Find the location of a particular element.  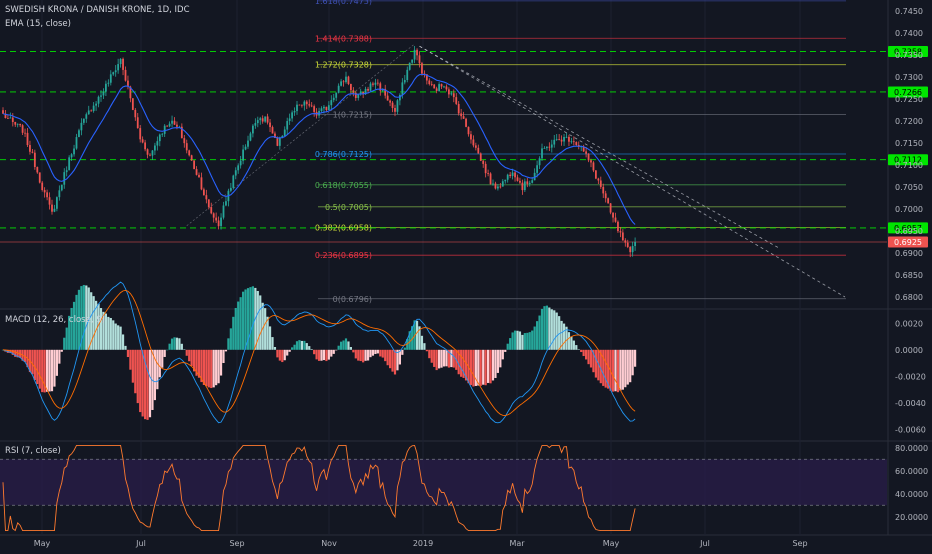

rsi-tick-label: 40.0000 is located at coordinates (911, 494).